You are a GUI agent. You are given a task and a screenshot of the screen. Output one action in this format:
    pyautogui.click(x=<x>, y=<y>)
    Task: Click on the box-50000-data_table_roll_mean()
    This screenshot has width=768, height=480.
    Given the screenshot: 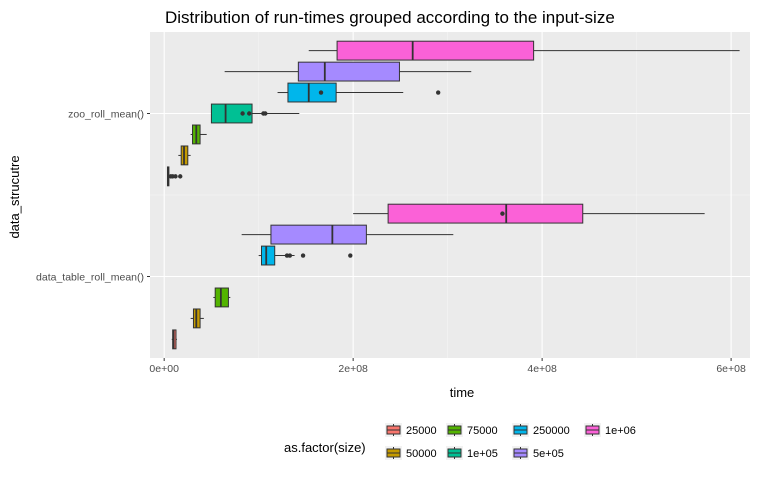 What is the action you would take?
    pyautogui.click(x=197, y=318)
    